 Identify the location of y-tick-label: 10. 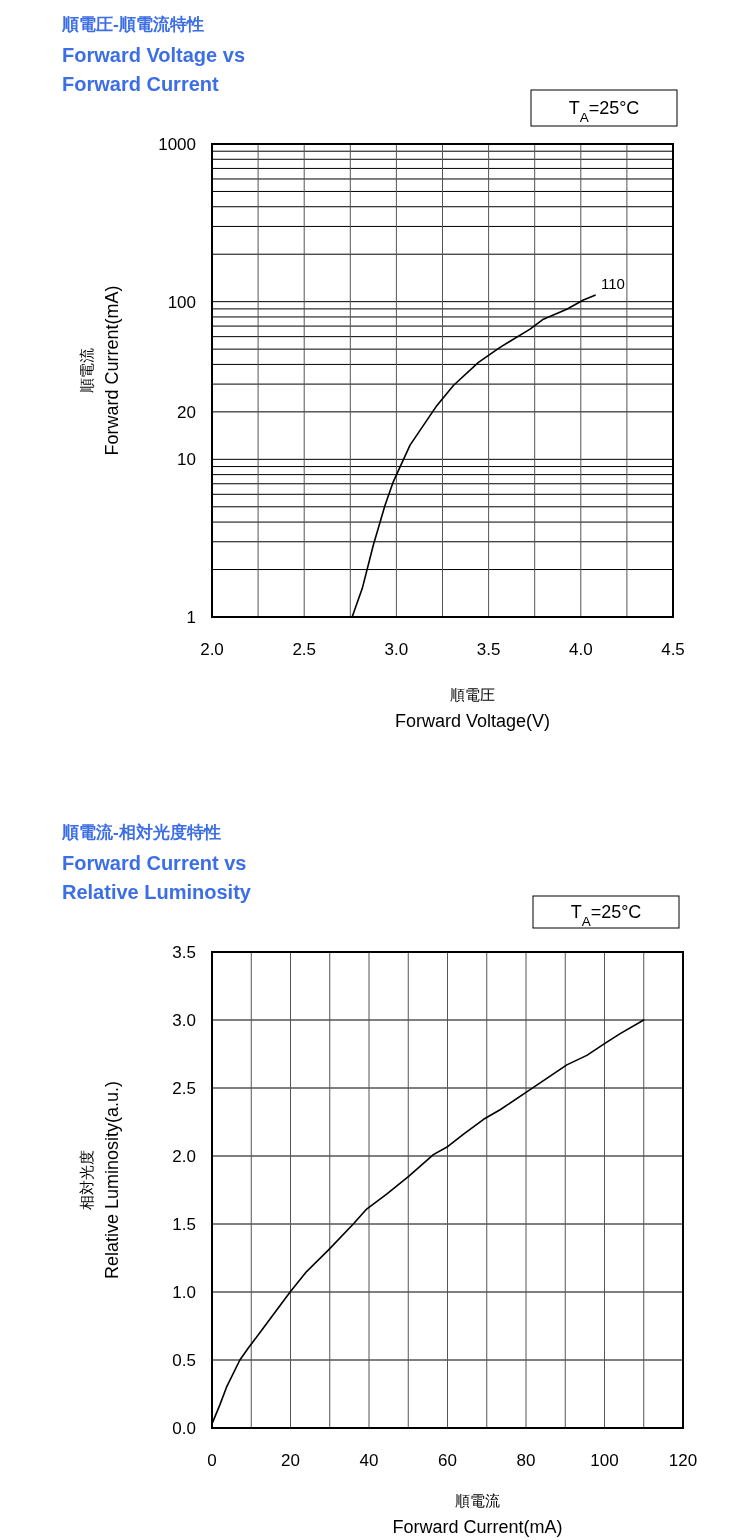
(186, 460).